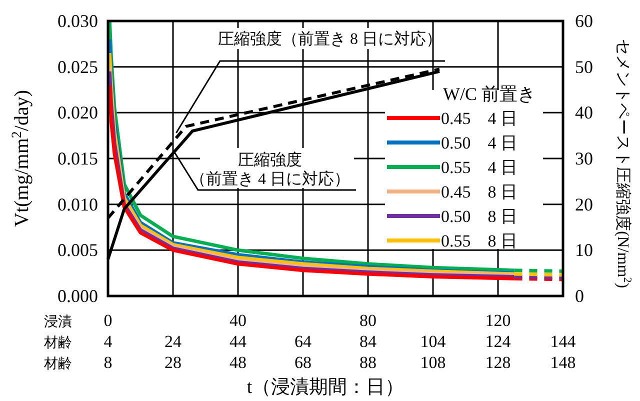 This screenshot has height=401, width=640. I want to click on x2-tick-label: 64, so click(303, 341).